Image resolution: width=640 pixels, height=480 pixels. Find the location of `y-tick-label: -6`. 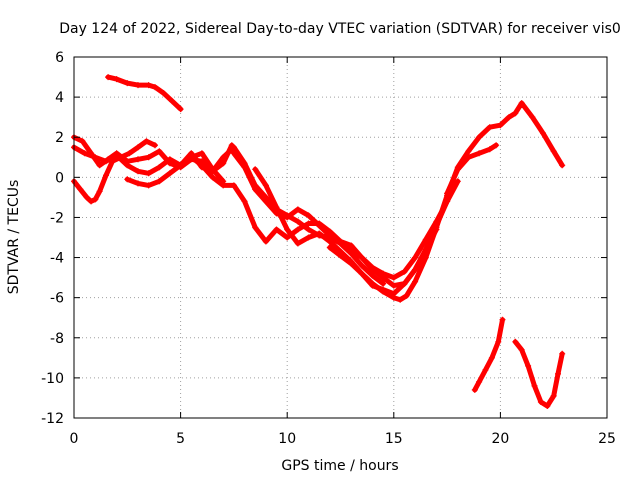

y-tick-label: -6 is located at coordinates (57, 299).